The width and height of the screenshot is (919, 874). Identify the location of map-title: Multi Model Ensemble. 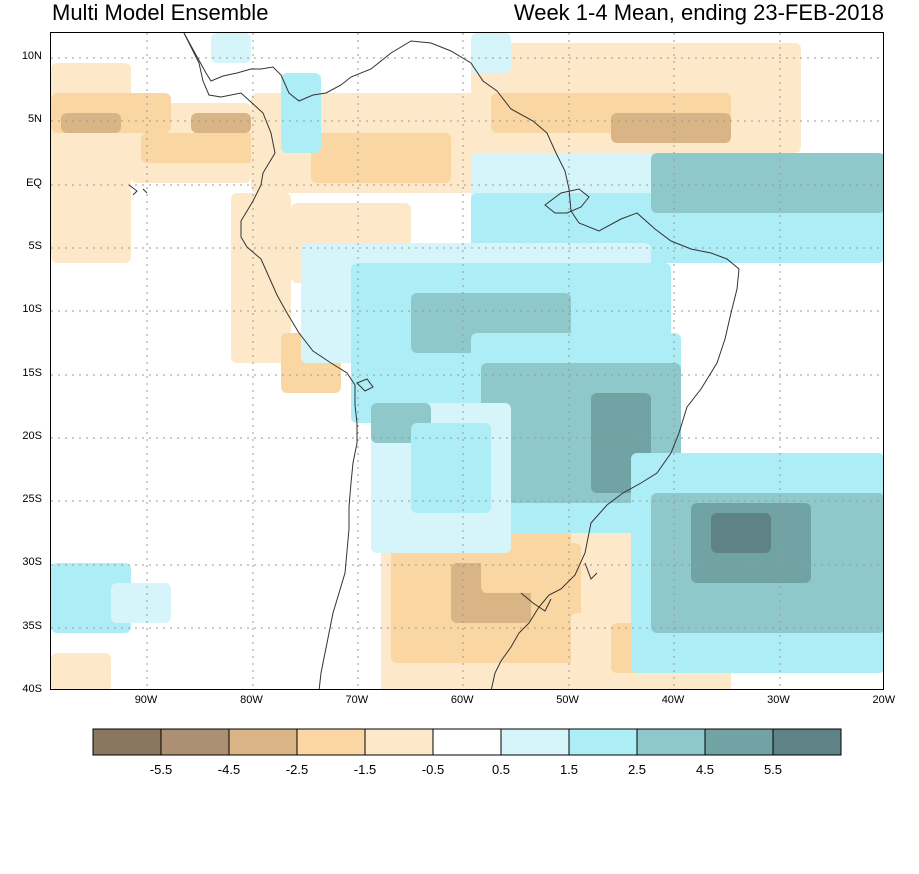
(160, 12).